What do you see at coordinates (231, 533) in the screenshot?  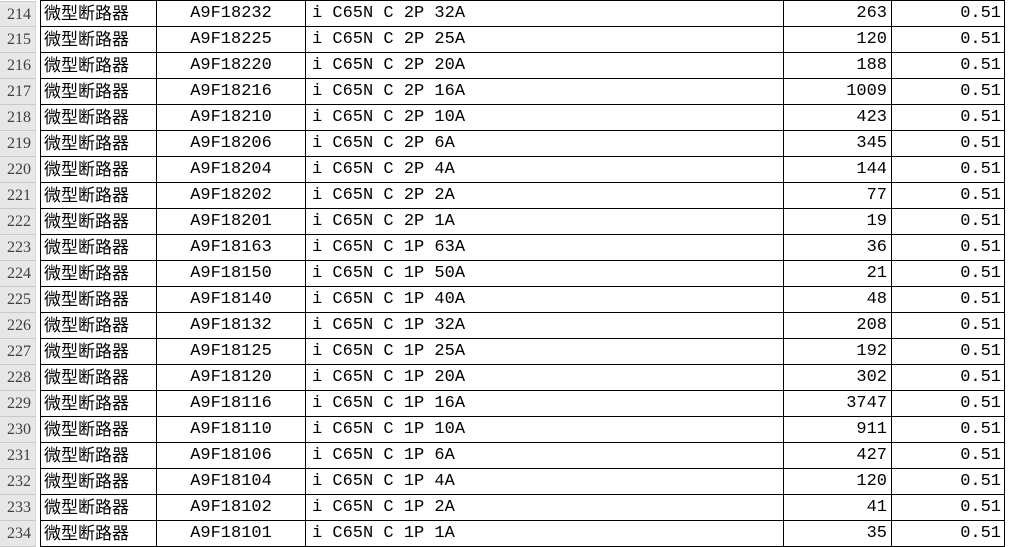 I see `cell-code: A9F18101` at bounding box center [231, 533].